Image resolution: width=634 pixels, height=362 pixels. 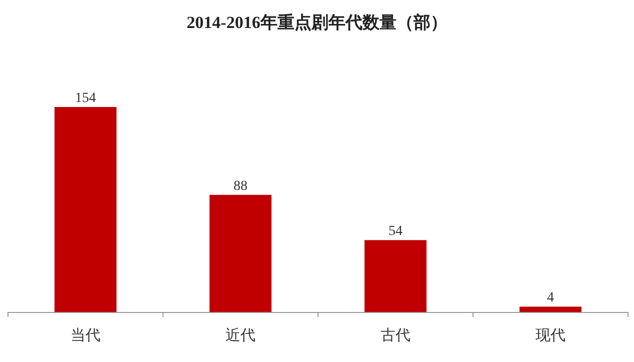 I want to click on x-tick-label: 现代, so click(x=551, y=335).